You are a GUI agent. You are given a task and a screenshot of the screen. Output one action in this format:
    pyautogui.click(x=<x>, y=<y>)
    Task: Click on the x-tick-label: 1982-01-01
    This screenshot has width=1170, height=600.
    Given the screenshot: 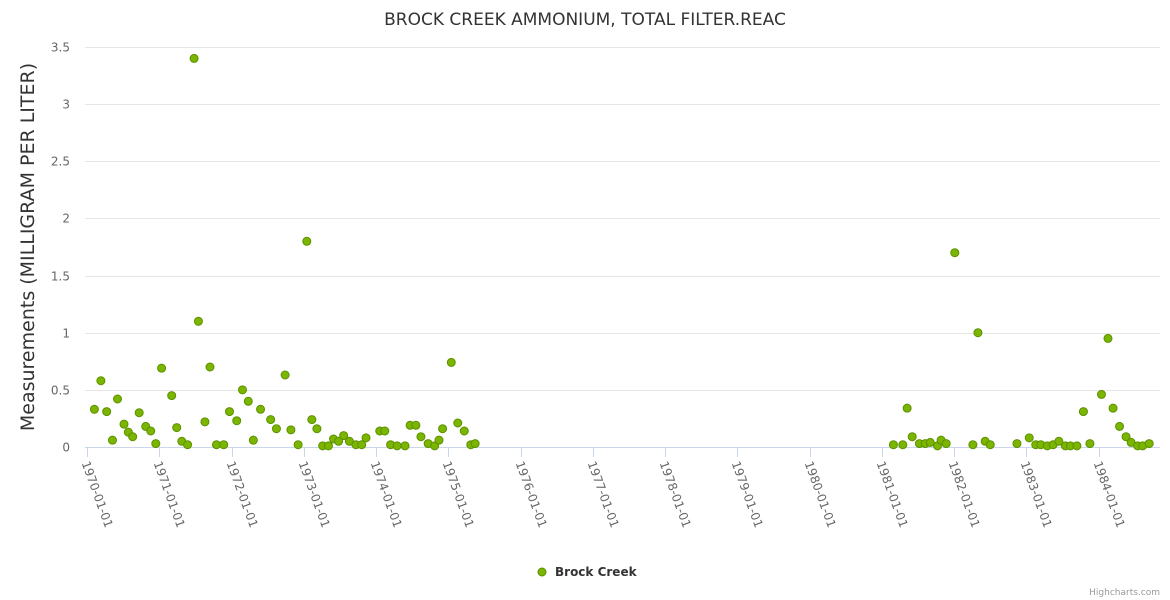 What is the action you would take?
    pyautogui.click(x=964, y=494)
    